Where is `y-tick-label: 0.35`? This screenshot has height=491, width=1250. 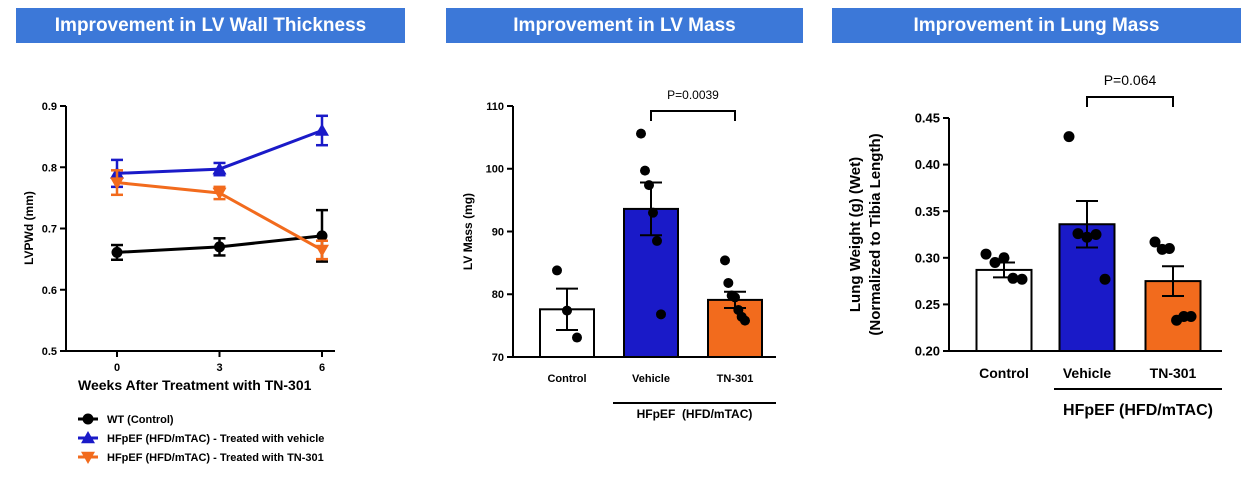
y-tick-label: 0.35 is located at coordinates (927, 211).